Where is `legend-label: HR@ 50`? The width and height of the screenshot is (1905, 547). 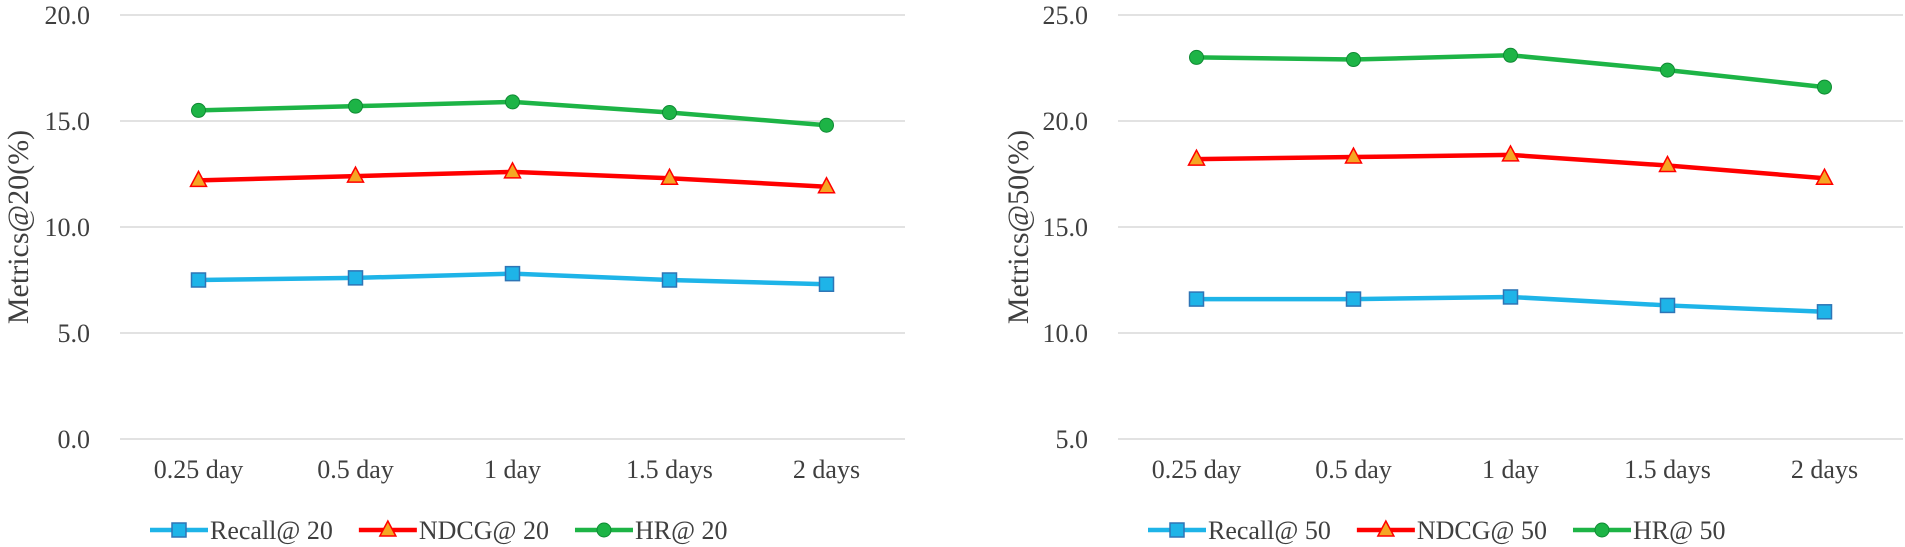
legend-label: HR@ 50 is located at coordinates (1679, 530).